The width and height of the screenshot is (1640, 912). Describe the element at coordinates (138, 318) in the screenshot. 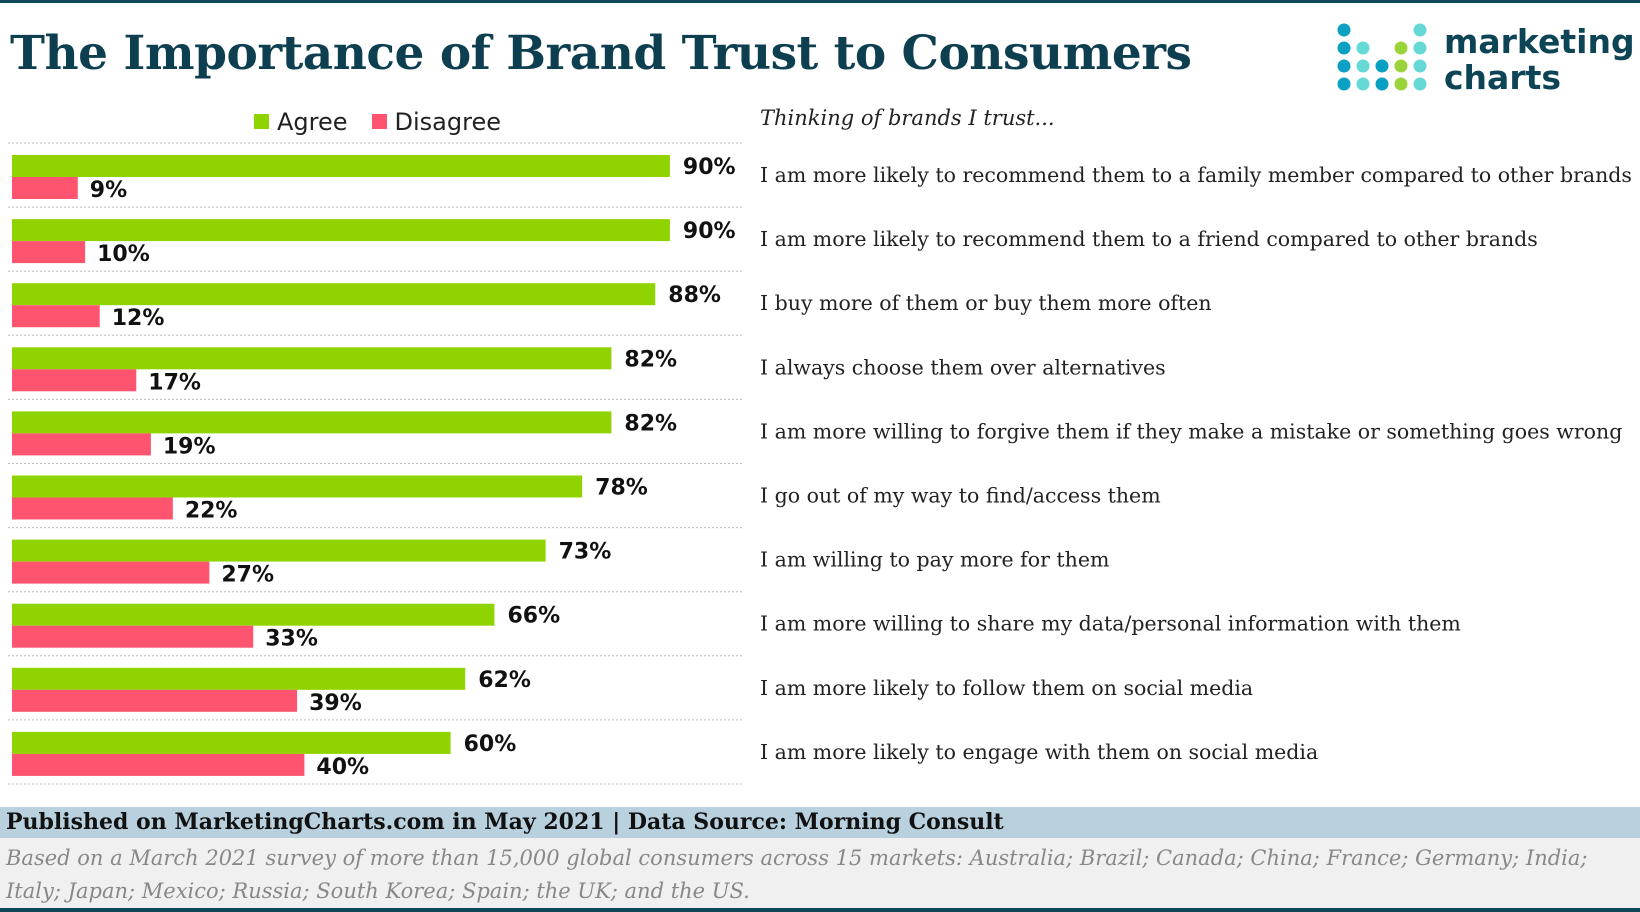

I see `label-disagree: 12%` at that location.